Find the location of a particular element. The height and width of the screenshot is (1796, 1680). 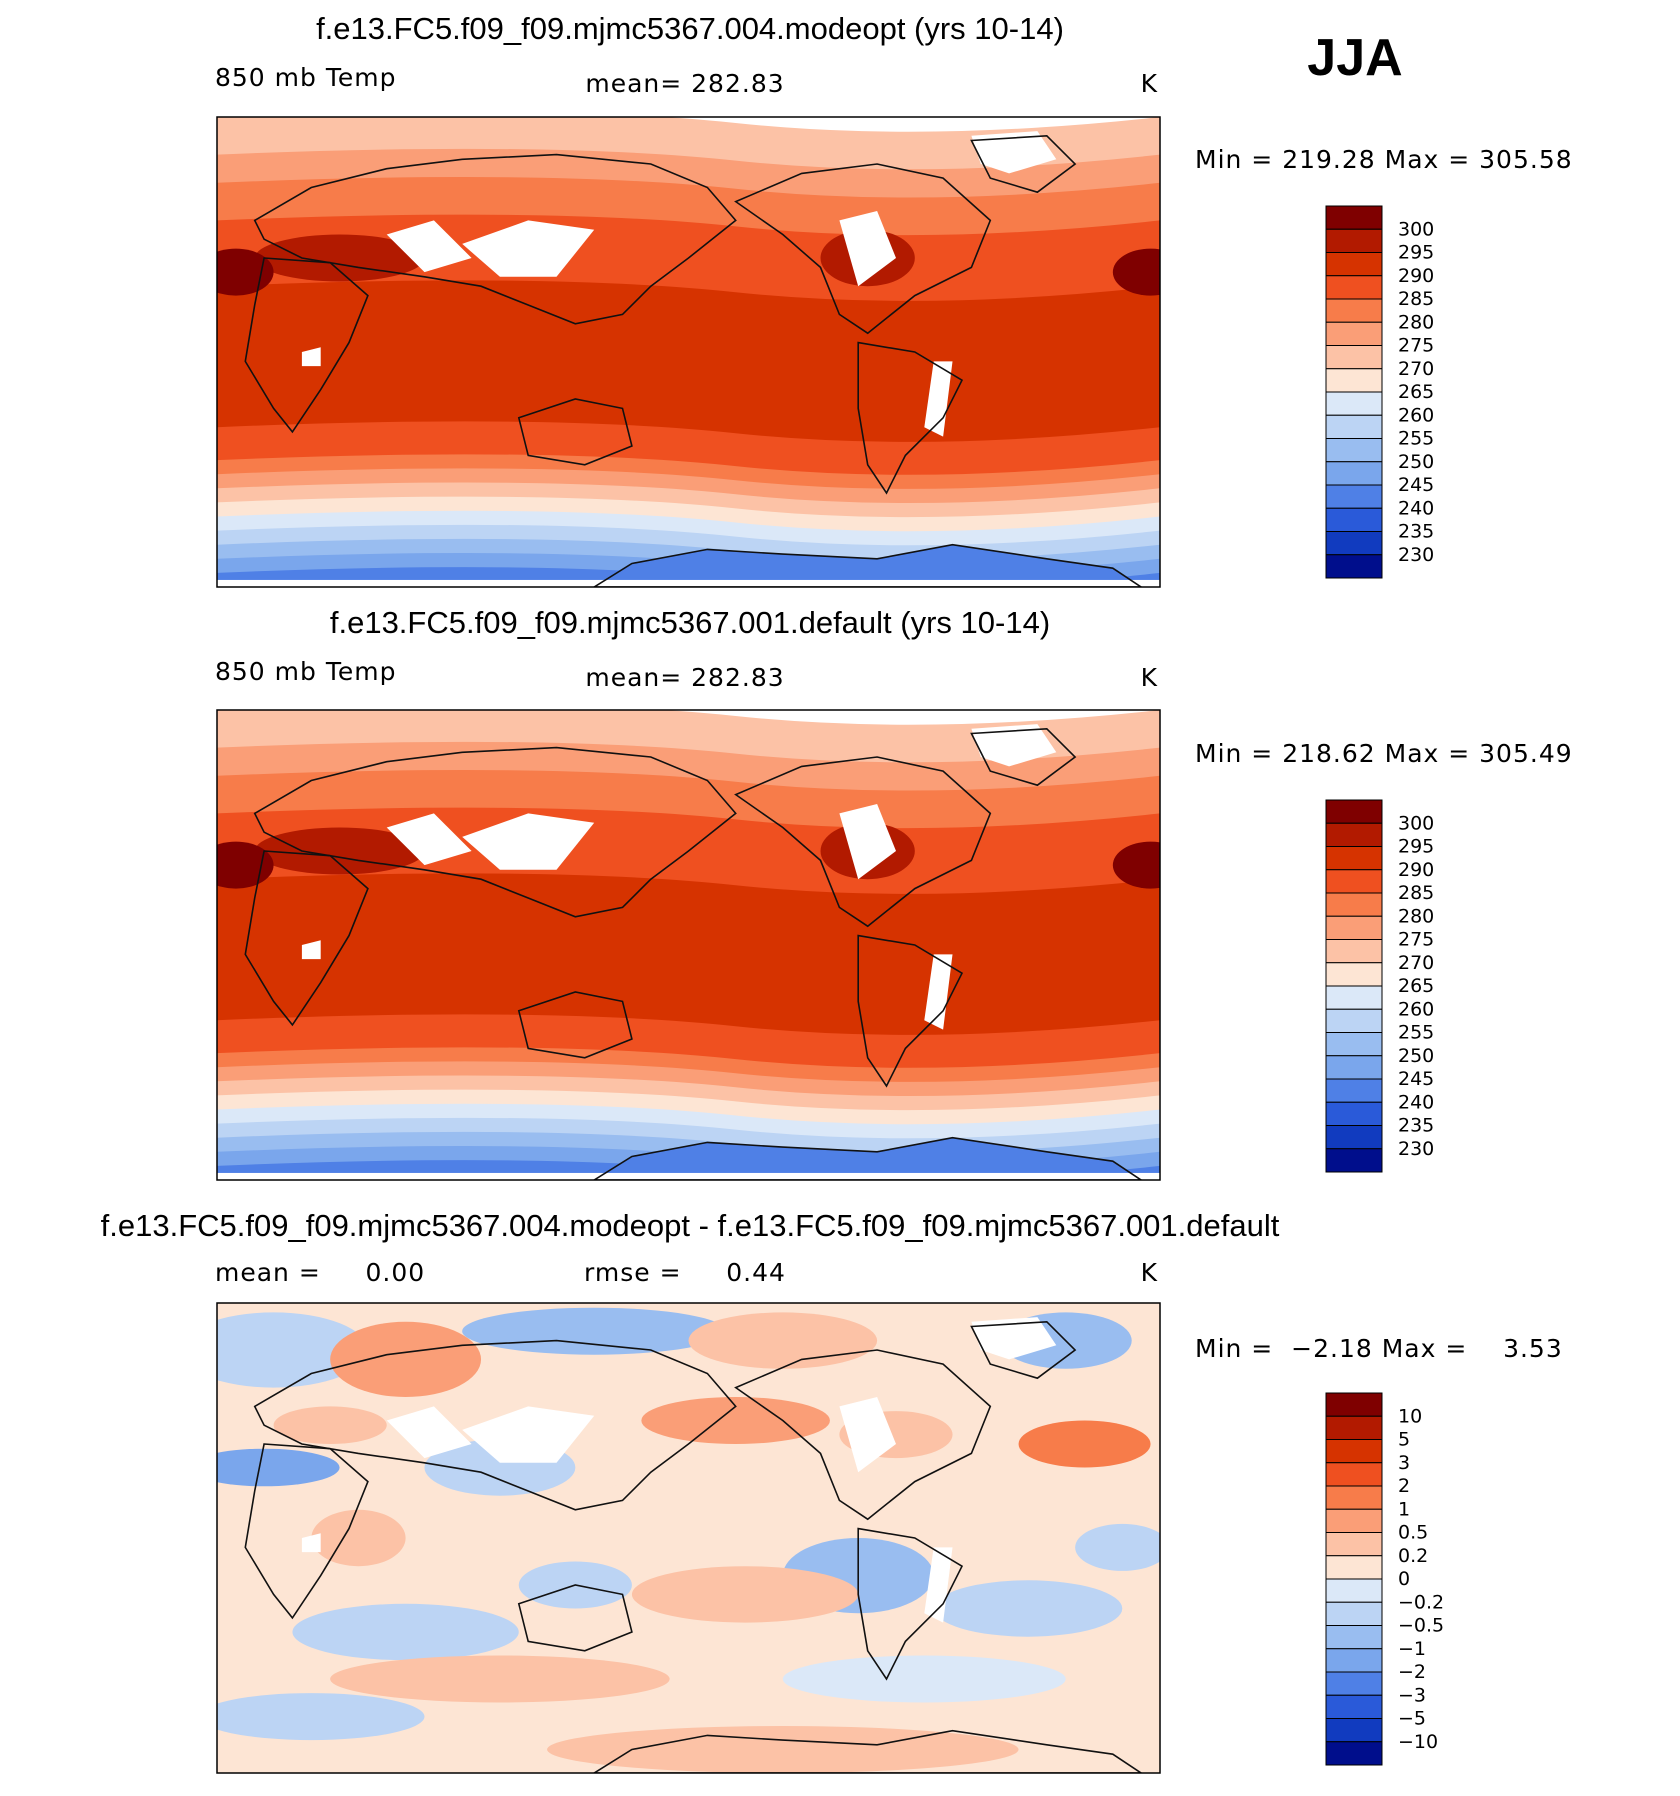

colorbar-tick-label: 290 is located at coordinates (1416, 276).